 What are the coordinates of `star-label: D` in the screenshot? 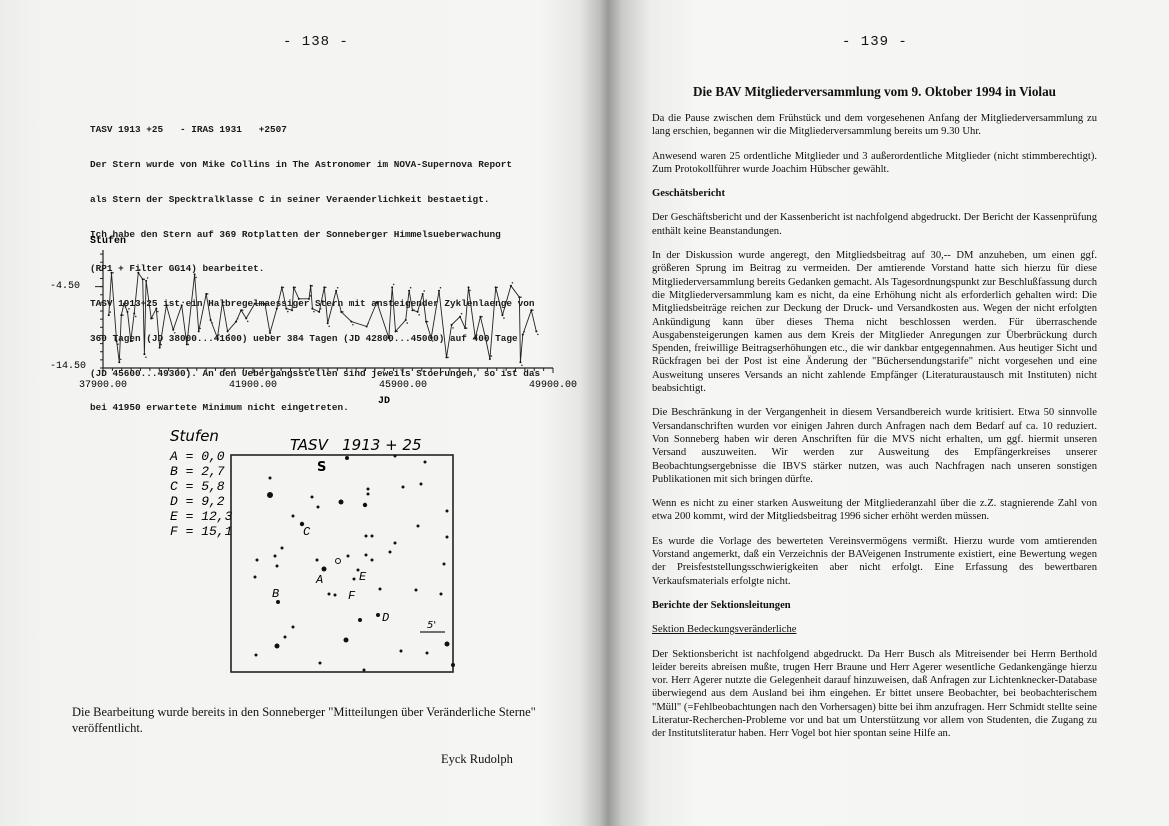 It's located at (385, 618).